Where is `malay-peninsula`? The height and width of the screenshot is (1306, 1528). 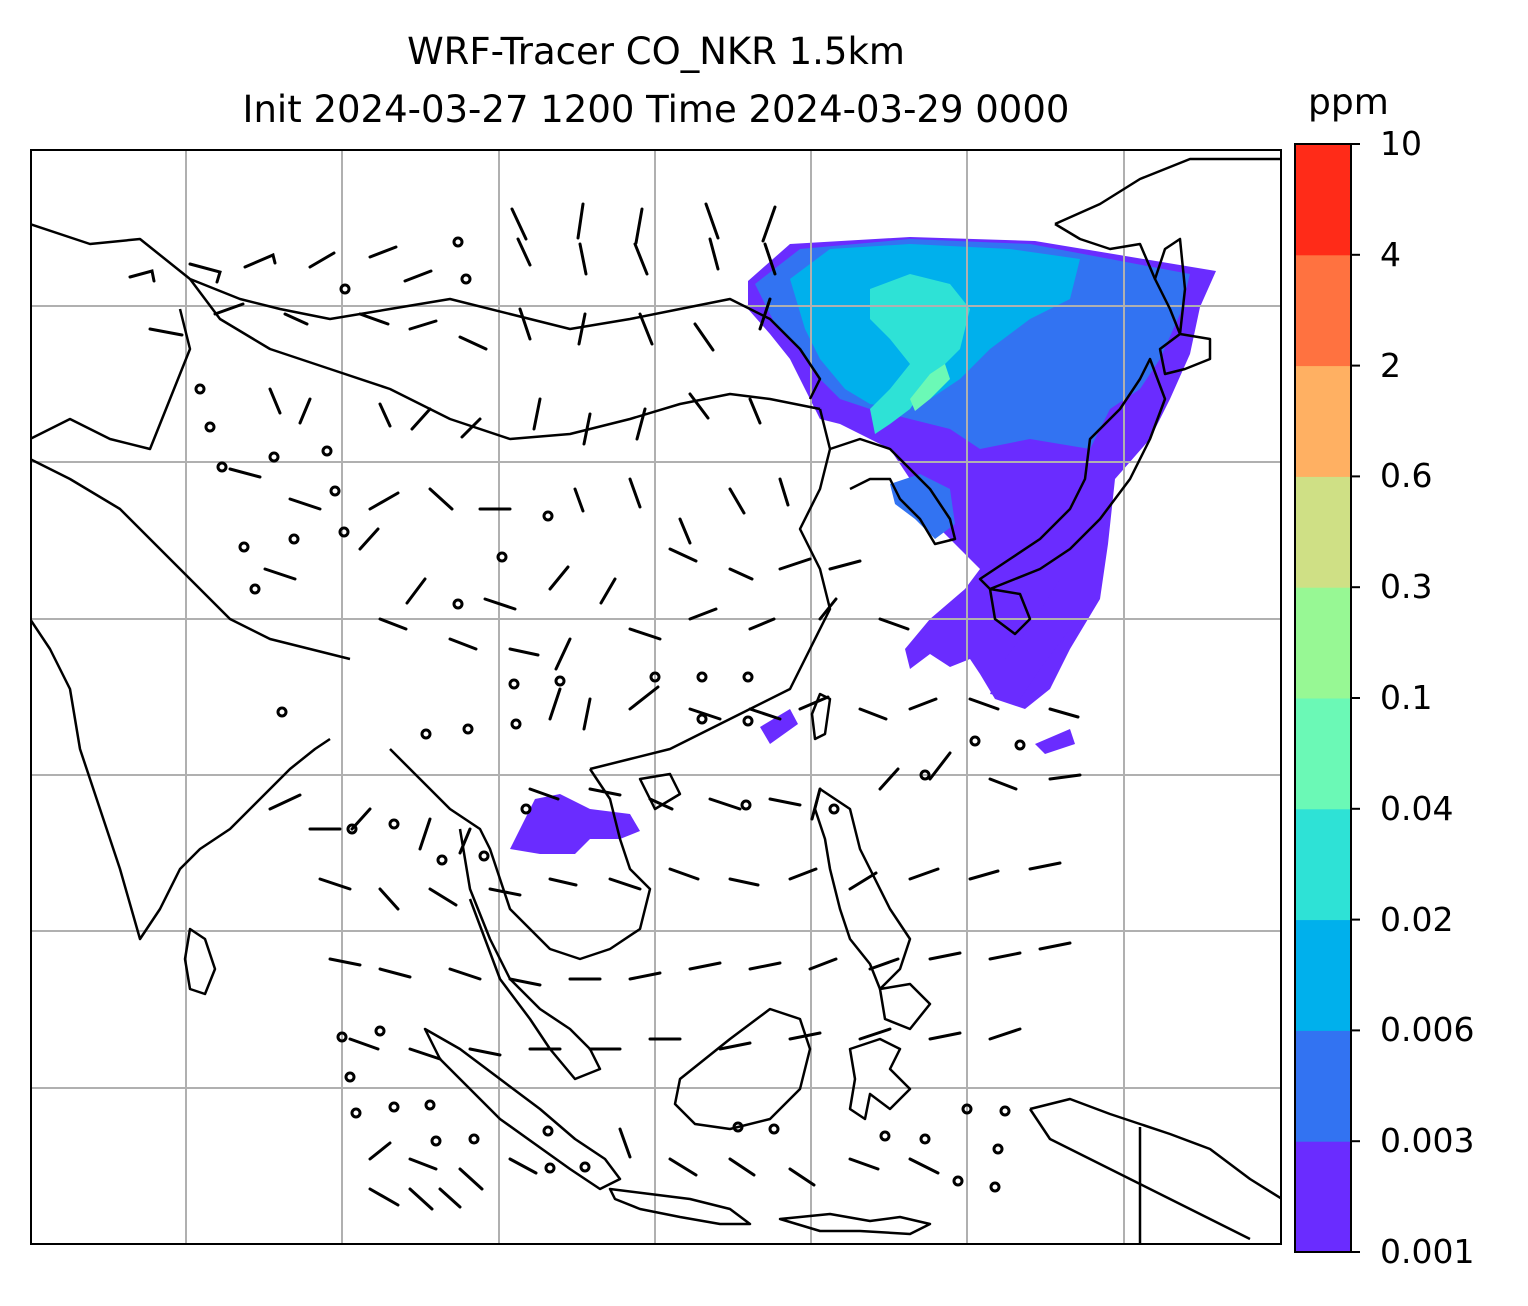 malay-peninsula is located at coordinates (530, 954).